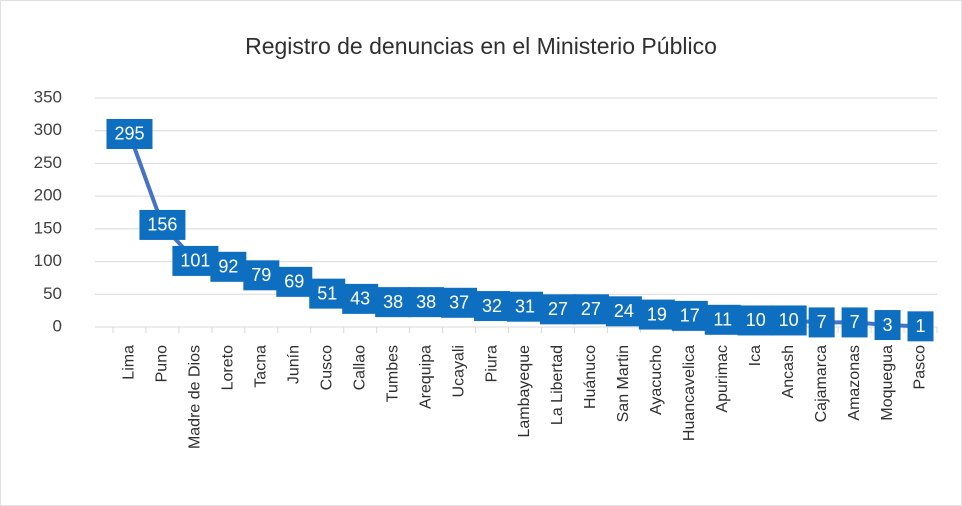 Image resolution: width=962 pixels, height=506 pixels. What do you see at coordinates (458, 371) in the screenshot?
I see `x-tick-label: Ucayali` at bounding box center [458, 371].